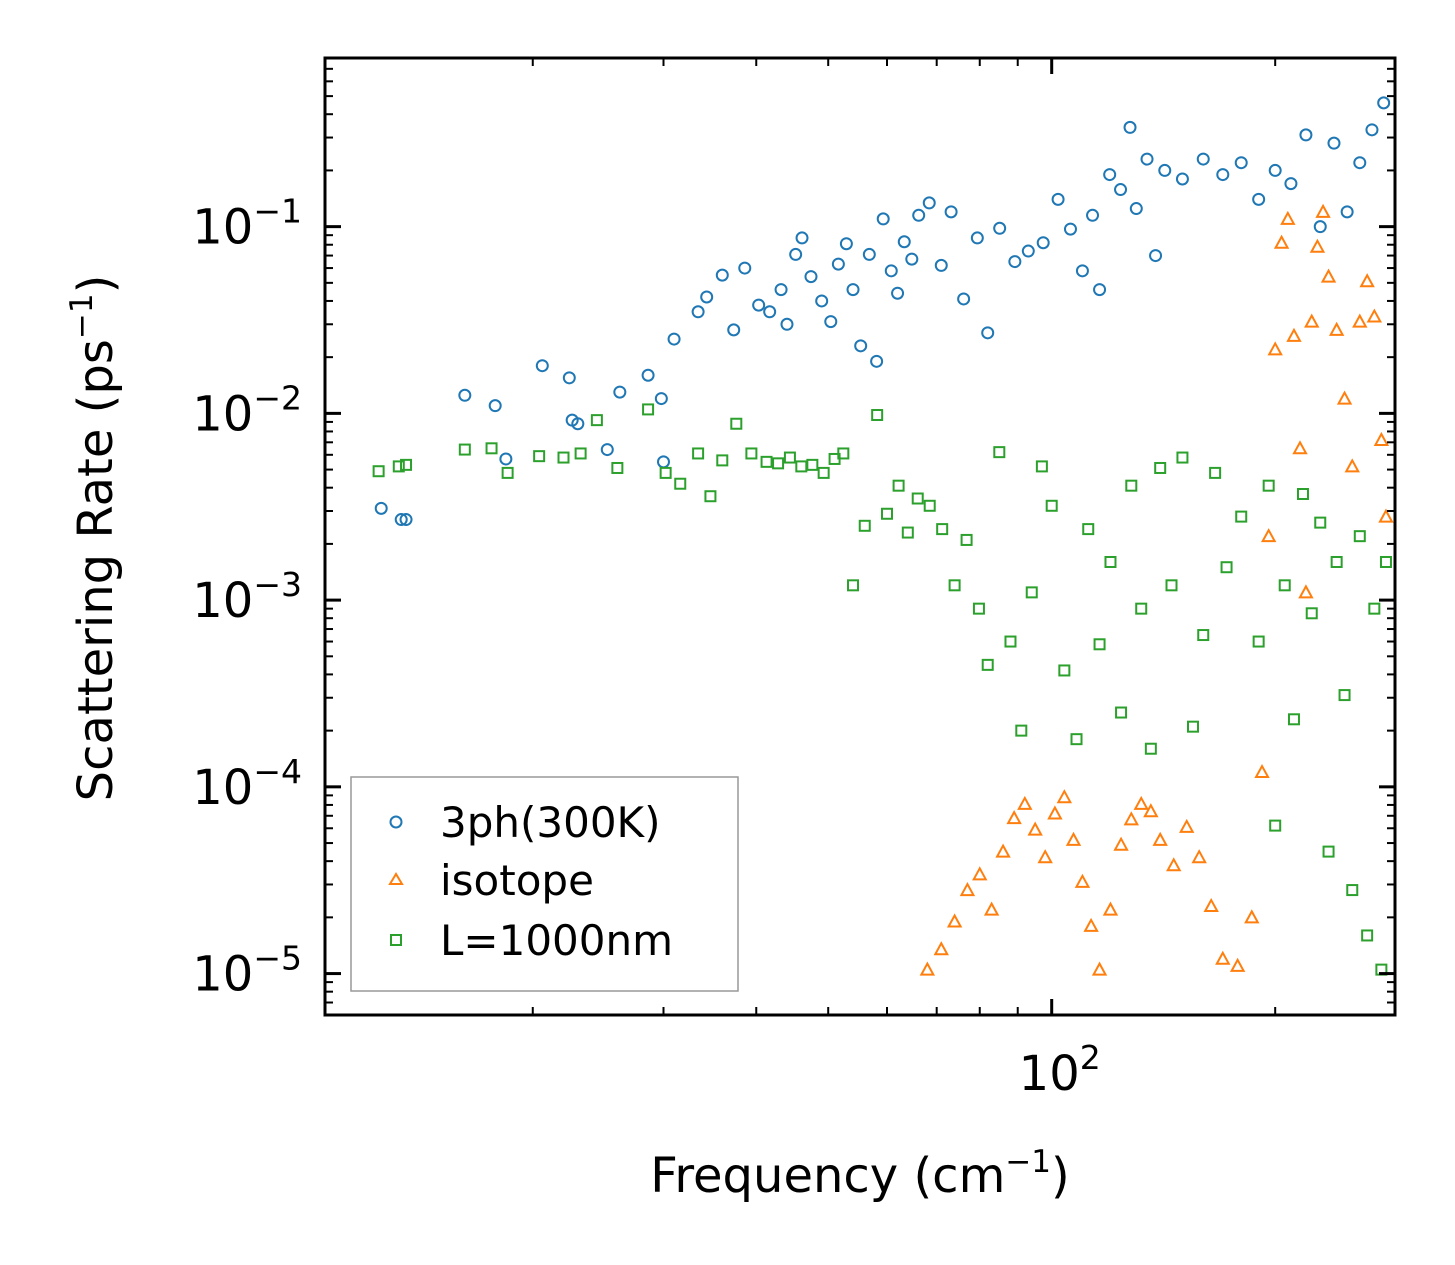 The image size is (1455, 1265). What do you see at coordinates (550, 822) in the screenshot?
I see `legend-label-3ph: 3ph(300K)` at bounding box center [550, 822].